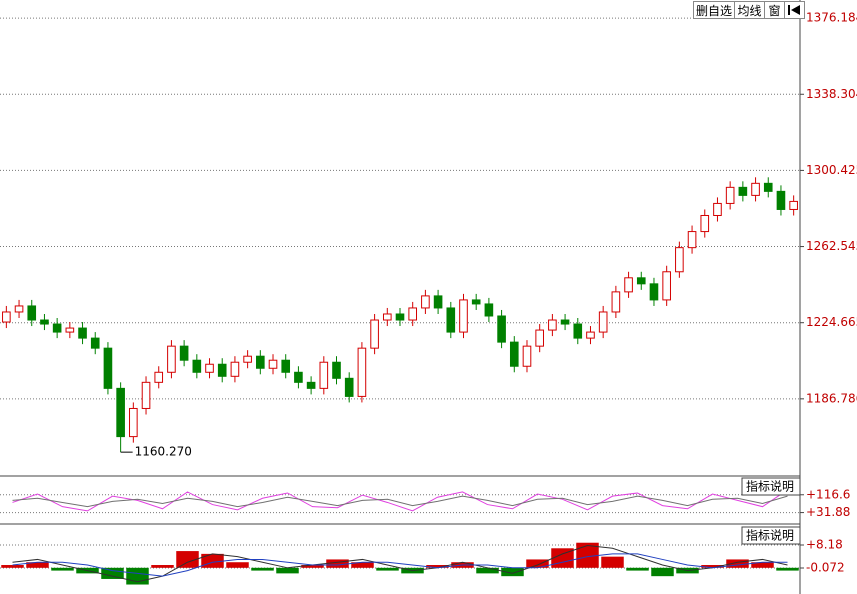 Image resolution: width=857 pixels, height=594 pixels. What do you see at coordinates (831, 18) in the screenshot?
I see `y-tick-label: 1376.184` at bounding box center [831, 18].